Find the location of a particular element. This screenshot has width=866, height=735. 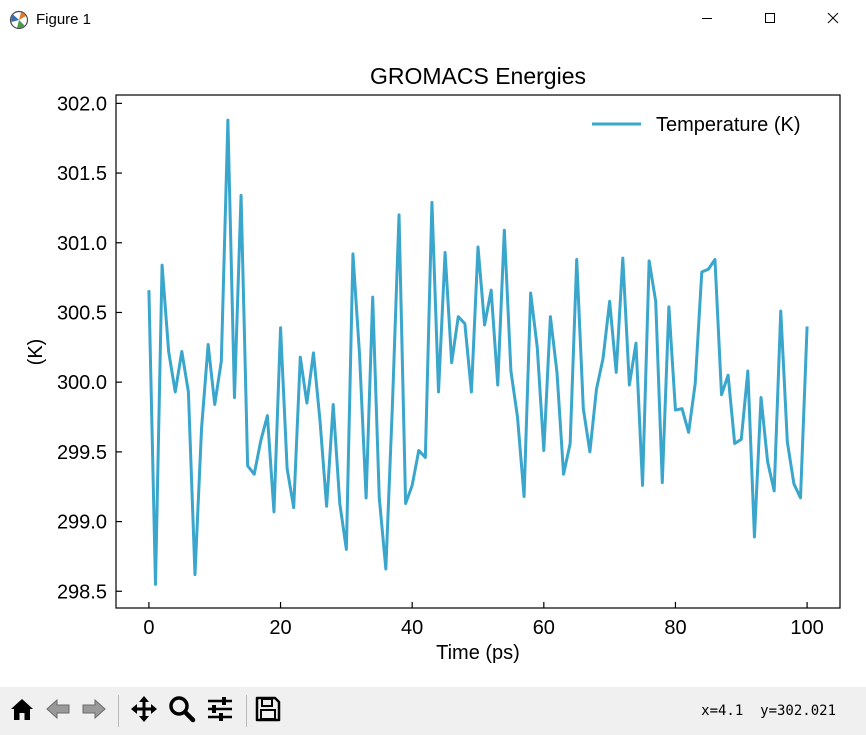

configure-subplots-icon is located at coordinates (220, 711).